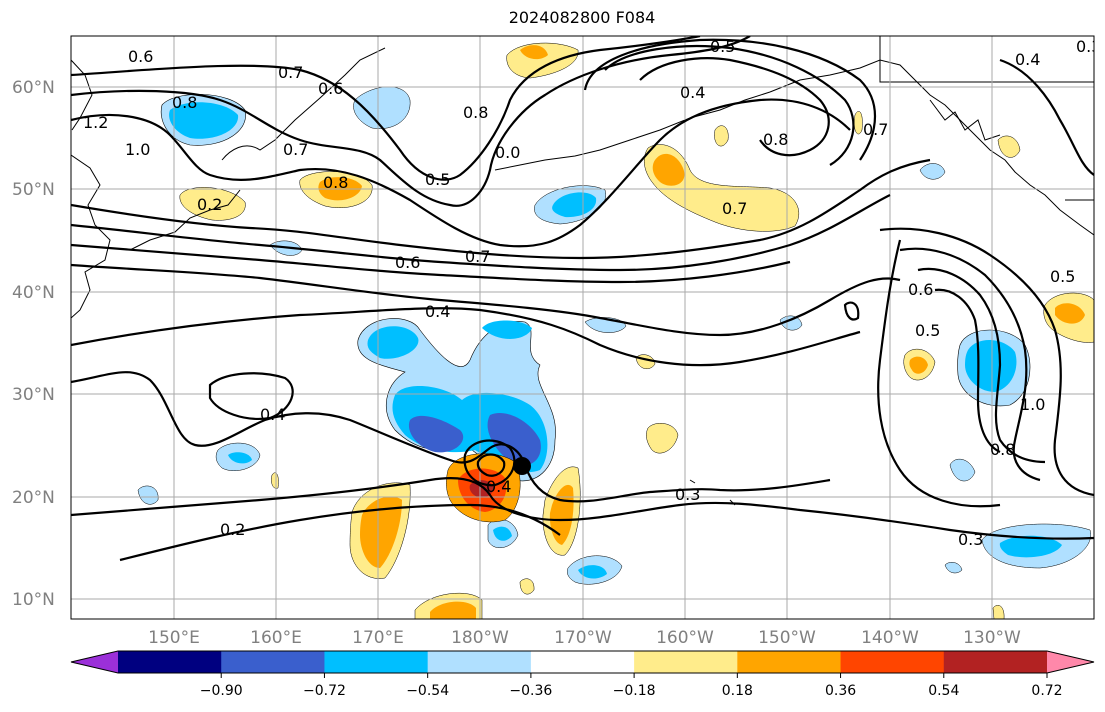 The image size is (1105, 712). What do you see at coordinates (378, 638) in the screenshot?
I see `lon-label: 170°E` at bounding box center [378, 638].